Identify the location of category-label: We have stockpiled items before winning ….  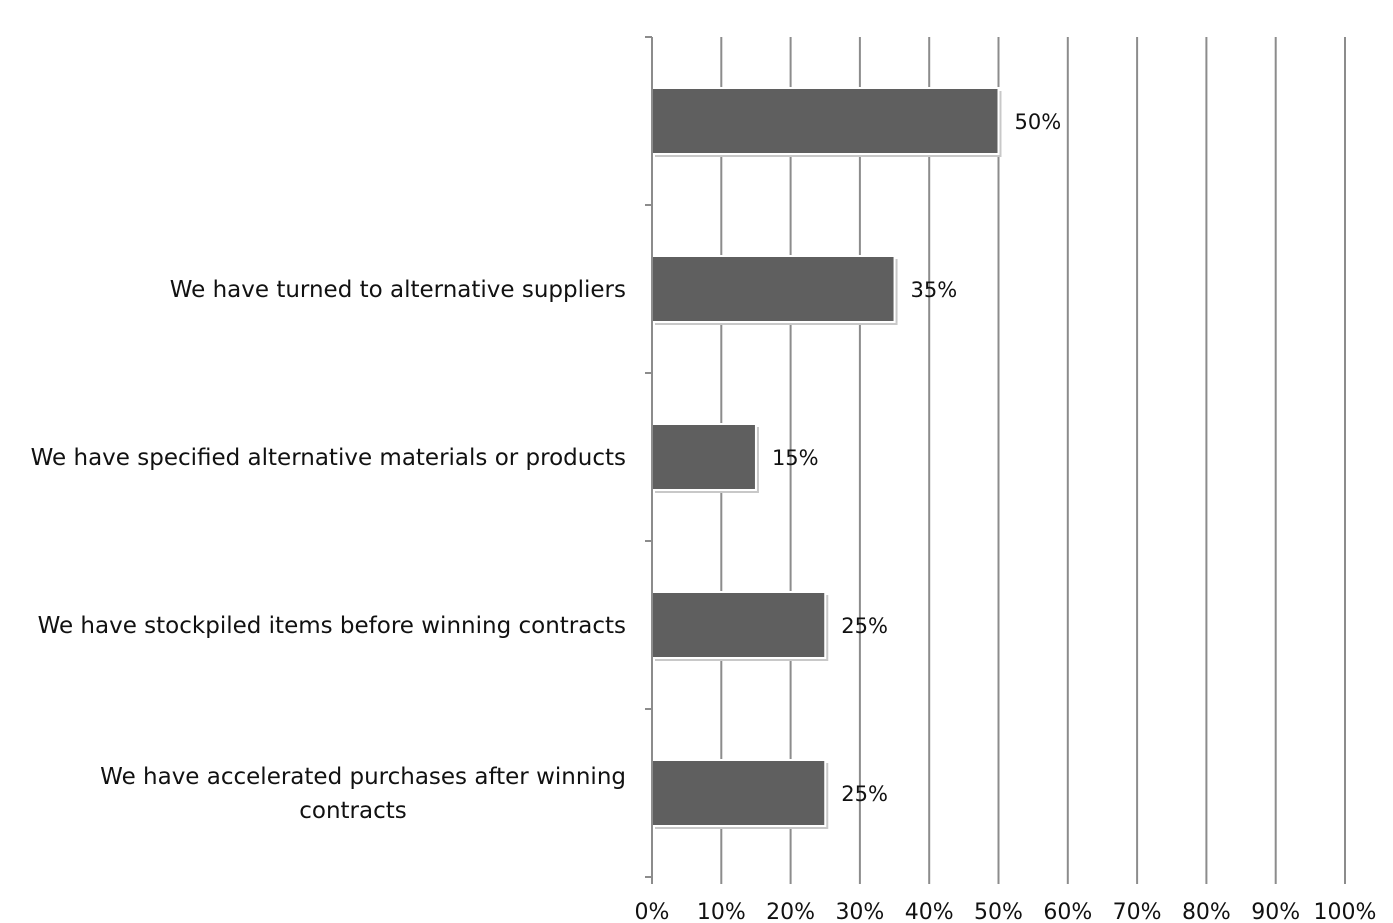
(332, 626).